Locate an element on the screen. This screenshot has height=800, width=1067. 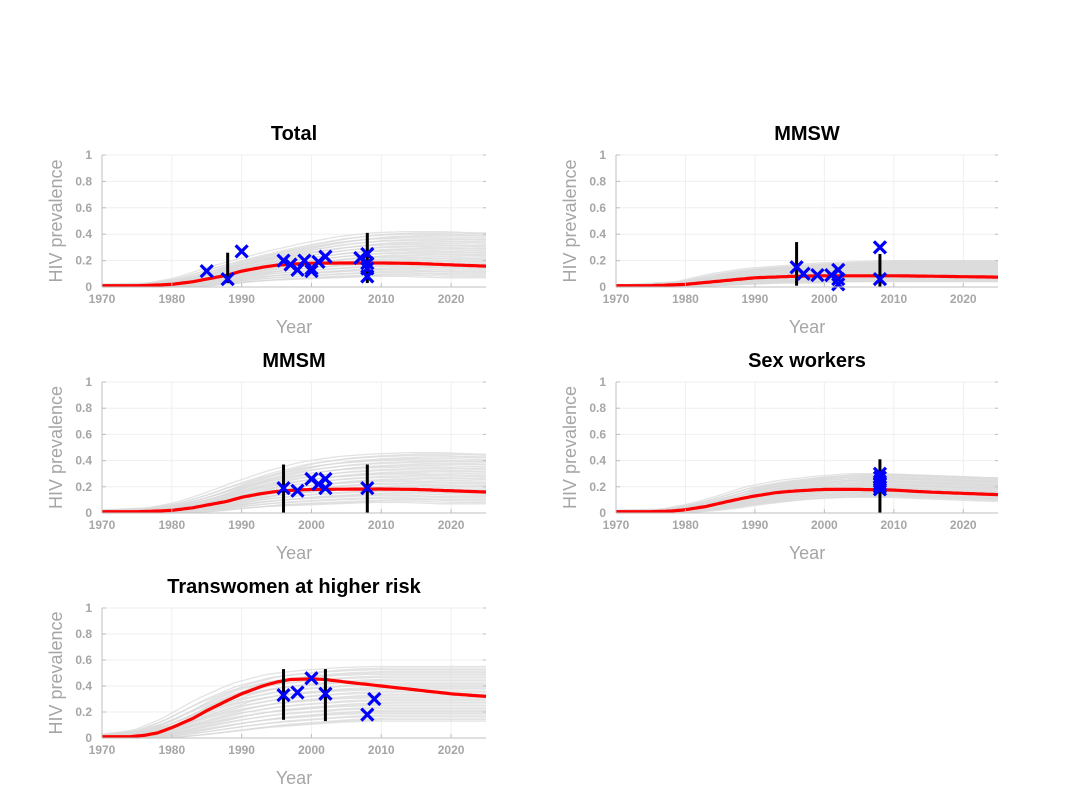
subplot-title: Transwomen at higher risk is located at coordinates (294, 587).